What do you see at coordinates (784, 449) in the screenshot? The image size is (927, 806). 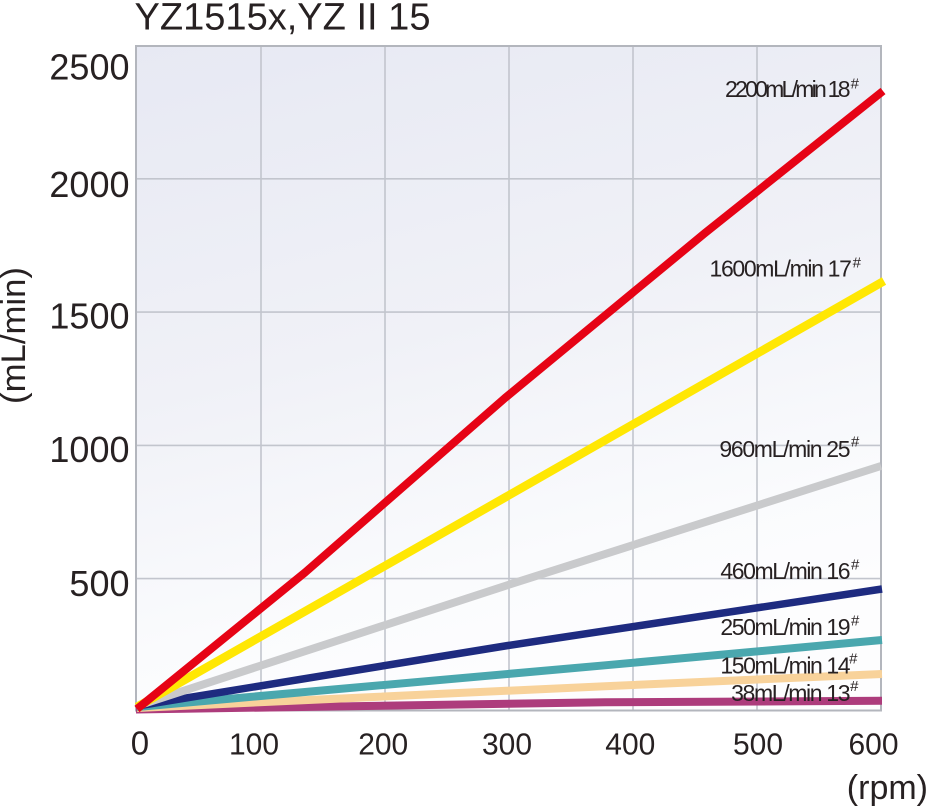 I see `svg-text: 960mL/min 25` at bounding box center [784, 449].